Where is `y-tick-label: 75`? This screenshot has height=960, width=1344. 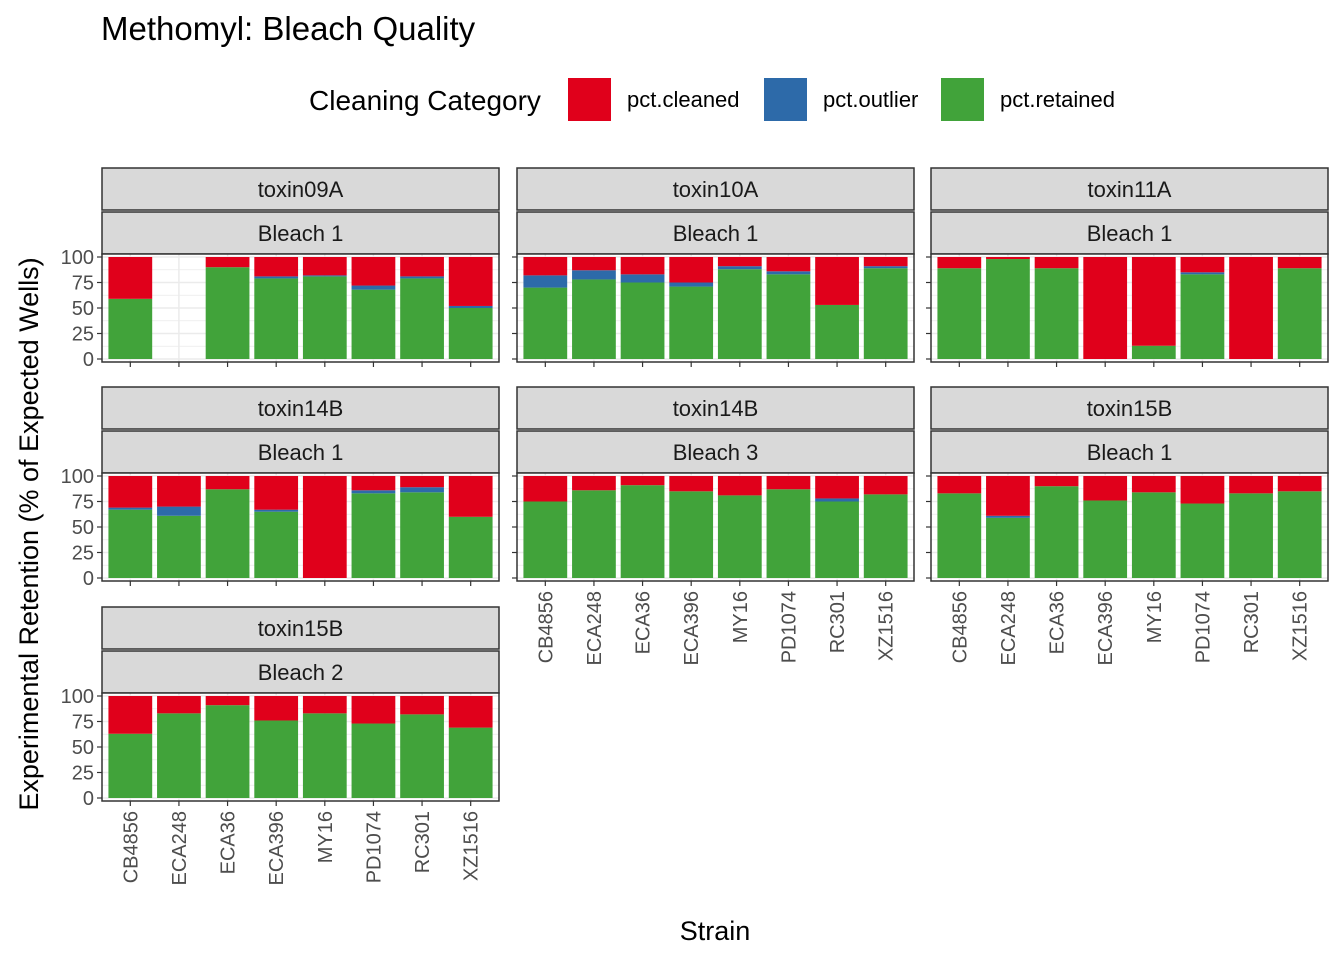 y-tick-label: 75 is located at coordinates (83, 503).